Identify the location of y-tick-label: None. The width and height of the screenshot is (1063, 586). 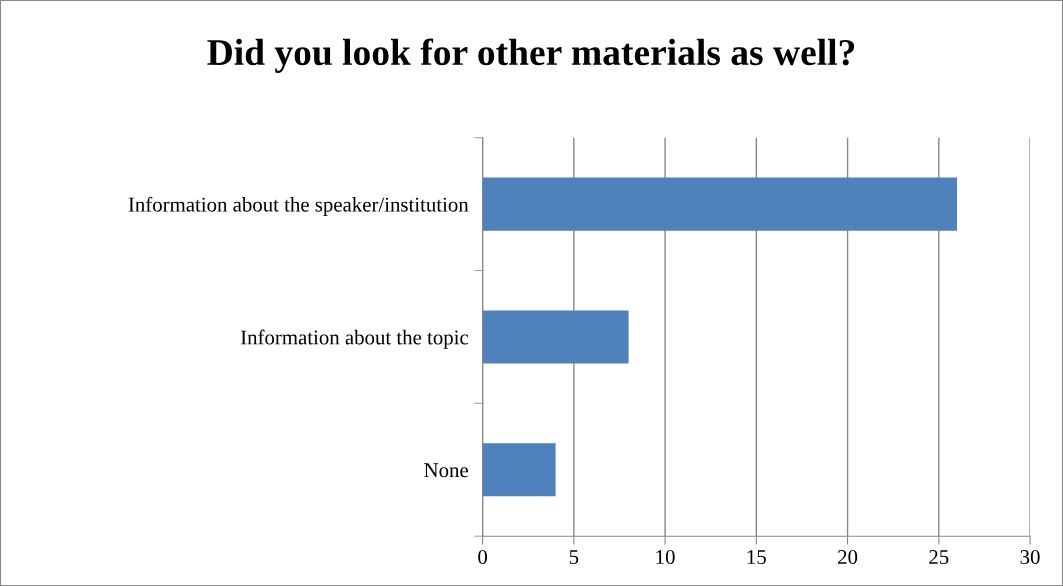
(446, 470).